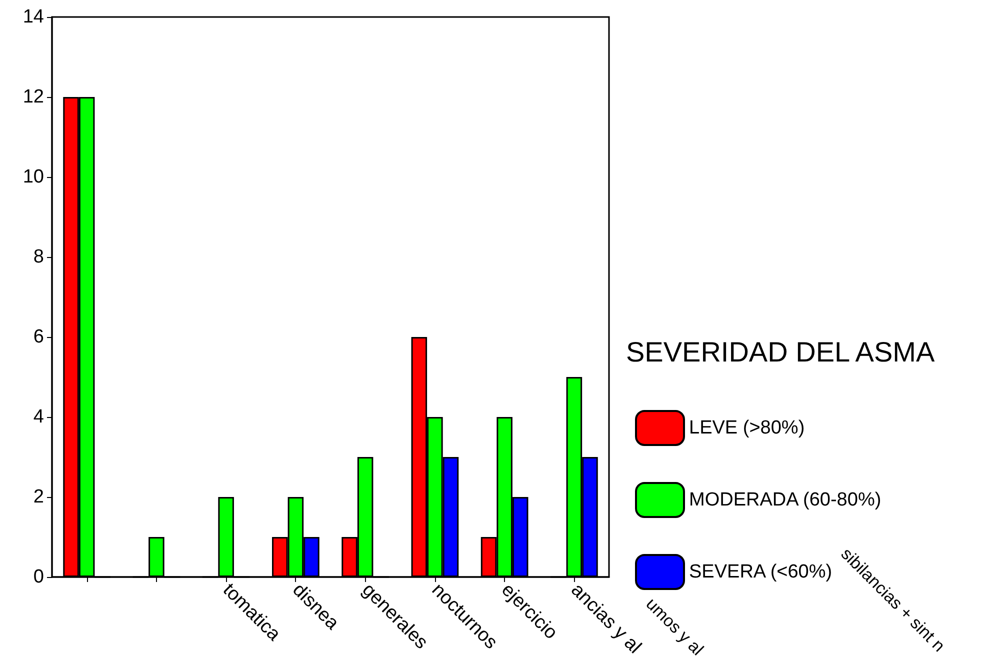 The image size is (1000, 672). I want to click on legend-label: LEVE (>80%), so click(747, 428).